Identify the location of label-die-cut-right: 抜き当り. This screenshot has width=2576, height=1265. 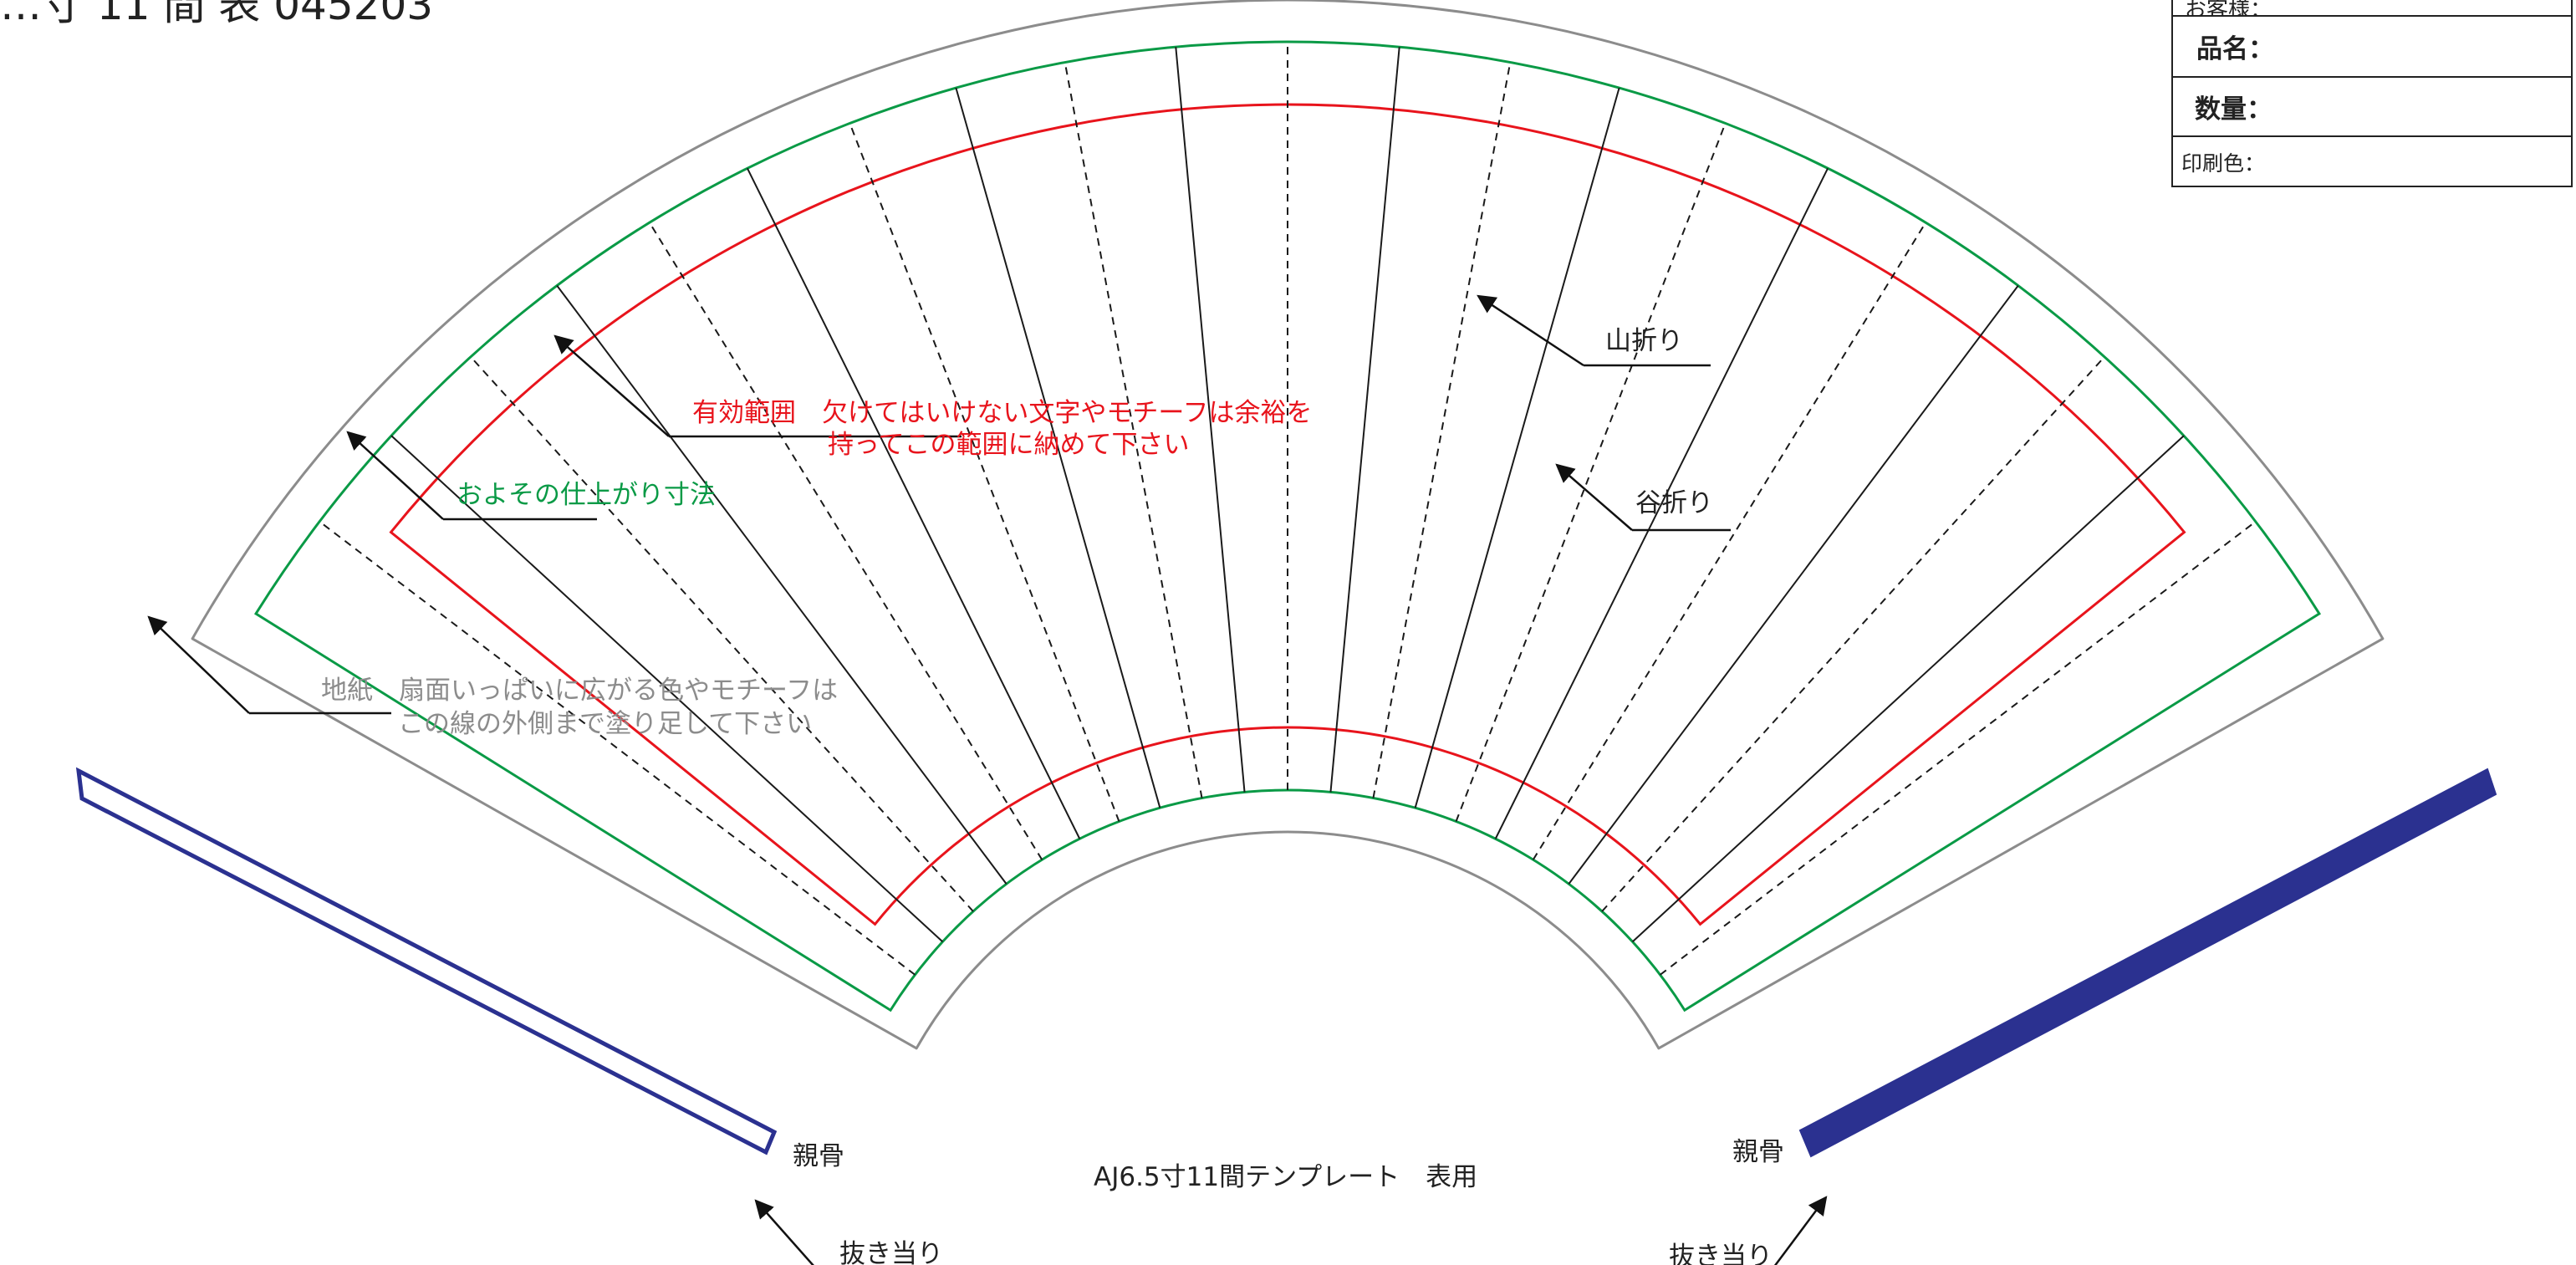
(1721, 1253).